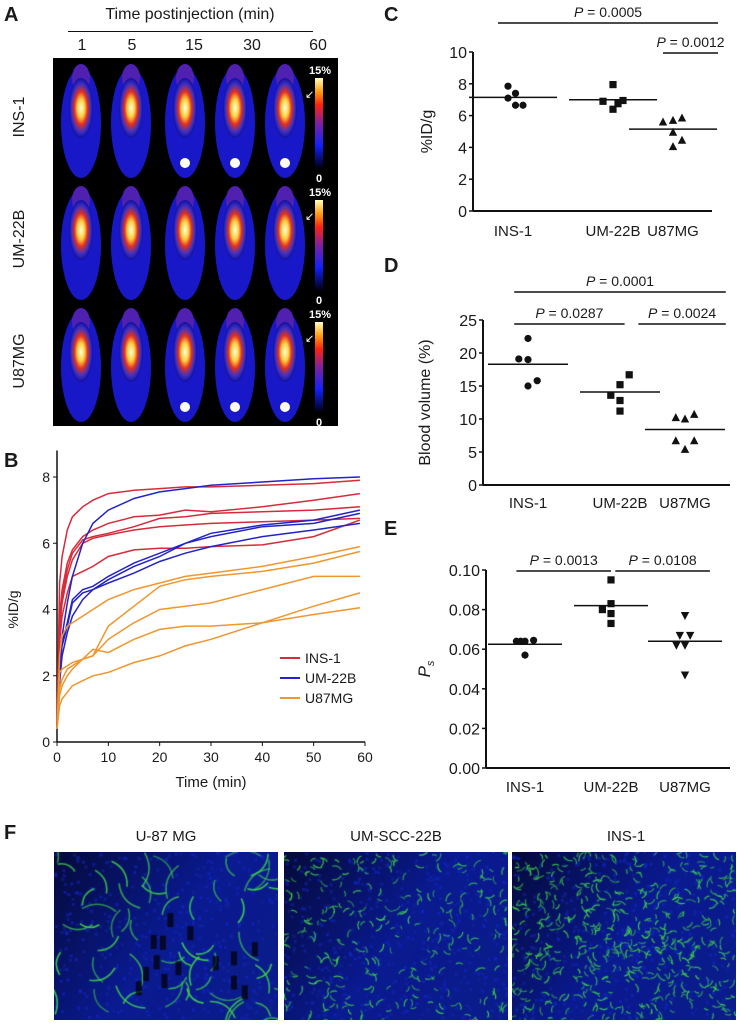  What do you see at coordinates (323, 658) in the screenshot?
I see `legend-label: INS-1` at bounding box center [323, 658].